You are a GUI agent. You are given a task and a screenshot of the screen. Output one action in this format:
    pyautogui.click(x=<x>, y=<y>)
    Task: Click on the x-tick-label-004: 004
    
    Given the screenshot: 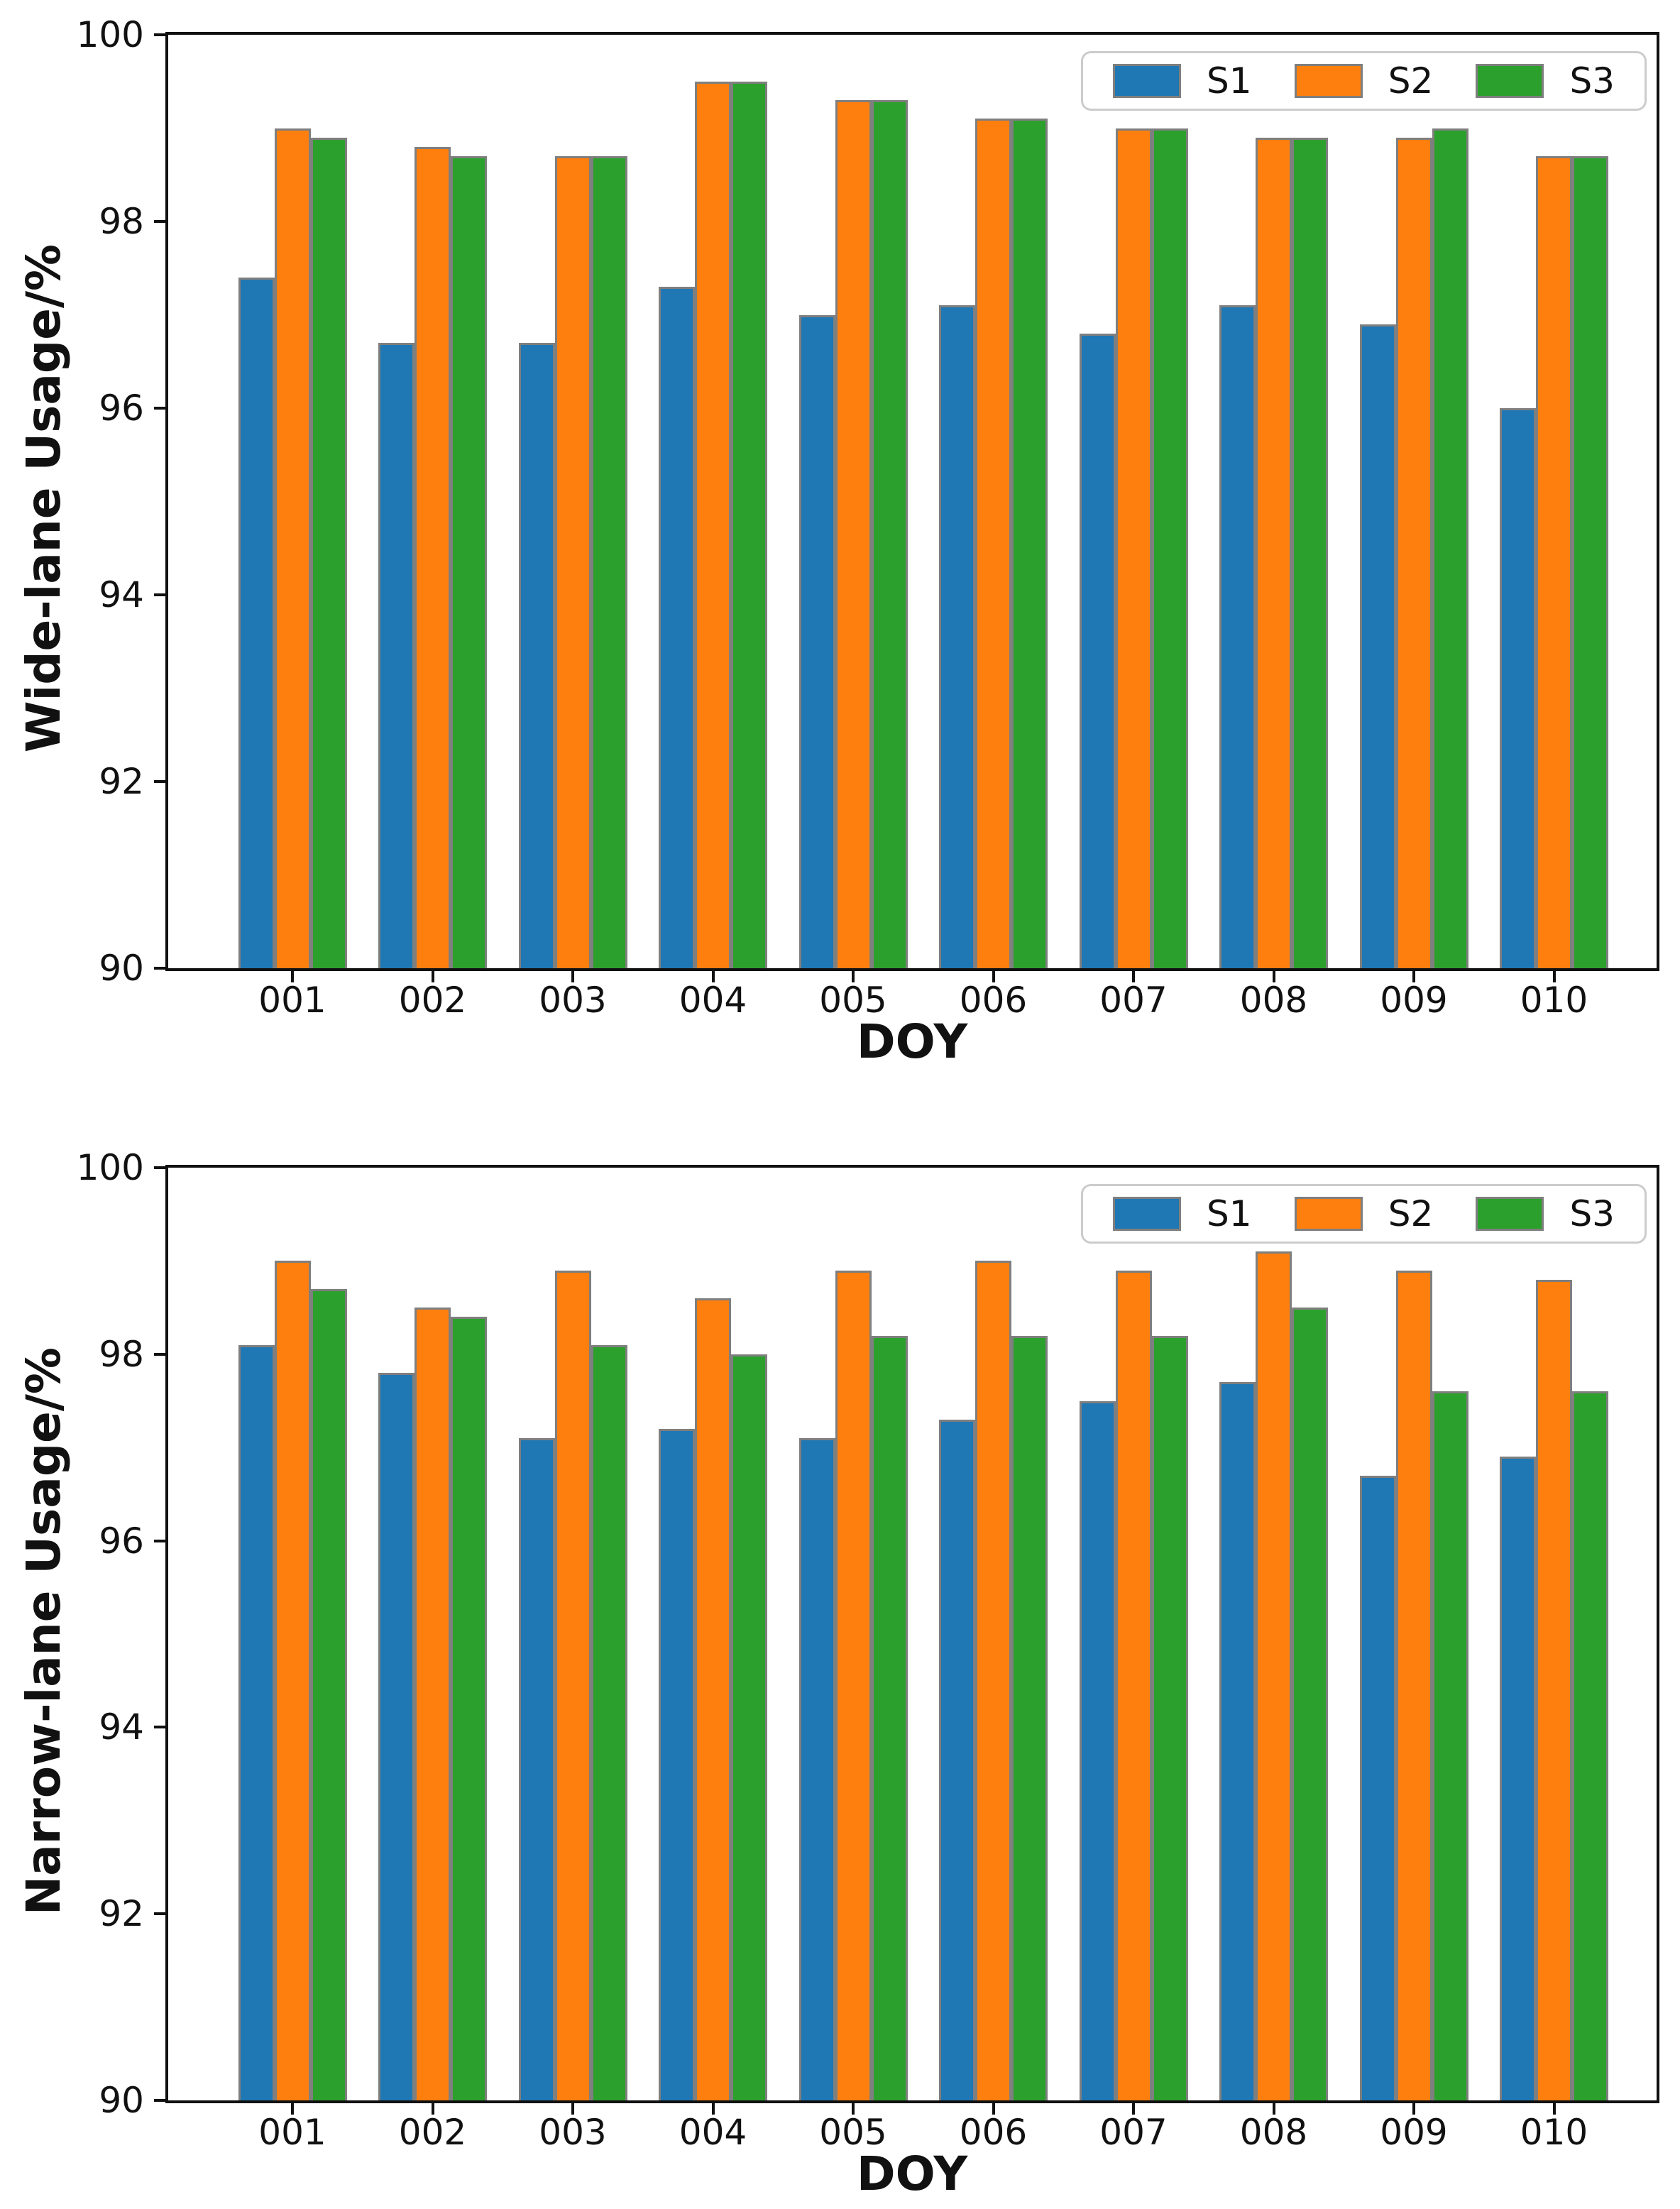 What is the action you would take?
    pyautogui.click(x=713, y=2132)
    